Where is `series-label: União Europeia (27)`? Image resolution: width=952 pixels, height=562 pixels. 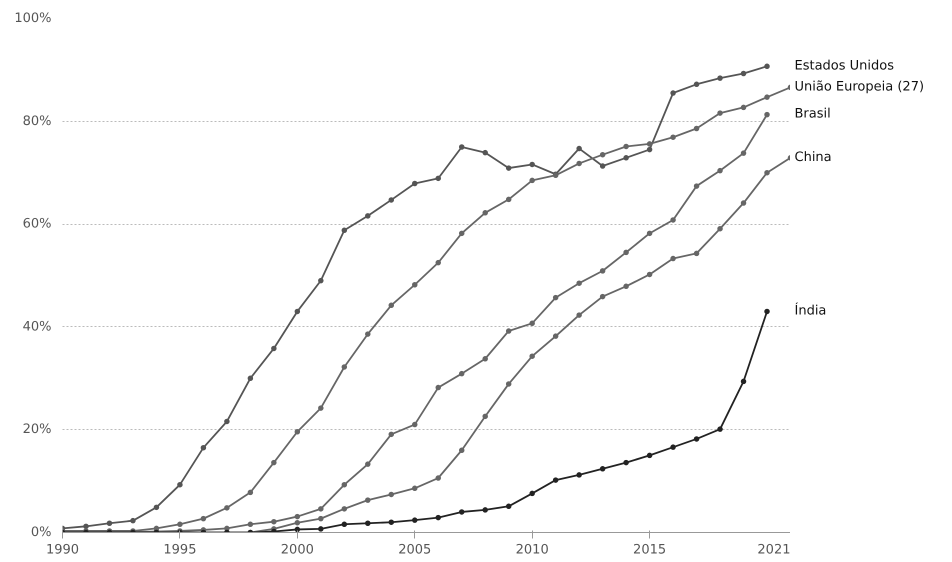 series-label: União Europeia (27) is located at coordinates (859, 86).